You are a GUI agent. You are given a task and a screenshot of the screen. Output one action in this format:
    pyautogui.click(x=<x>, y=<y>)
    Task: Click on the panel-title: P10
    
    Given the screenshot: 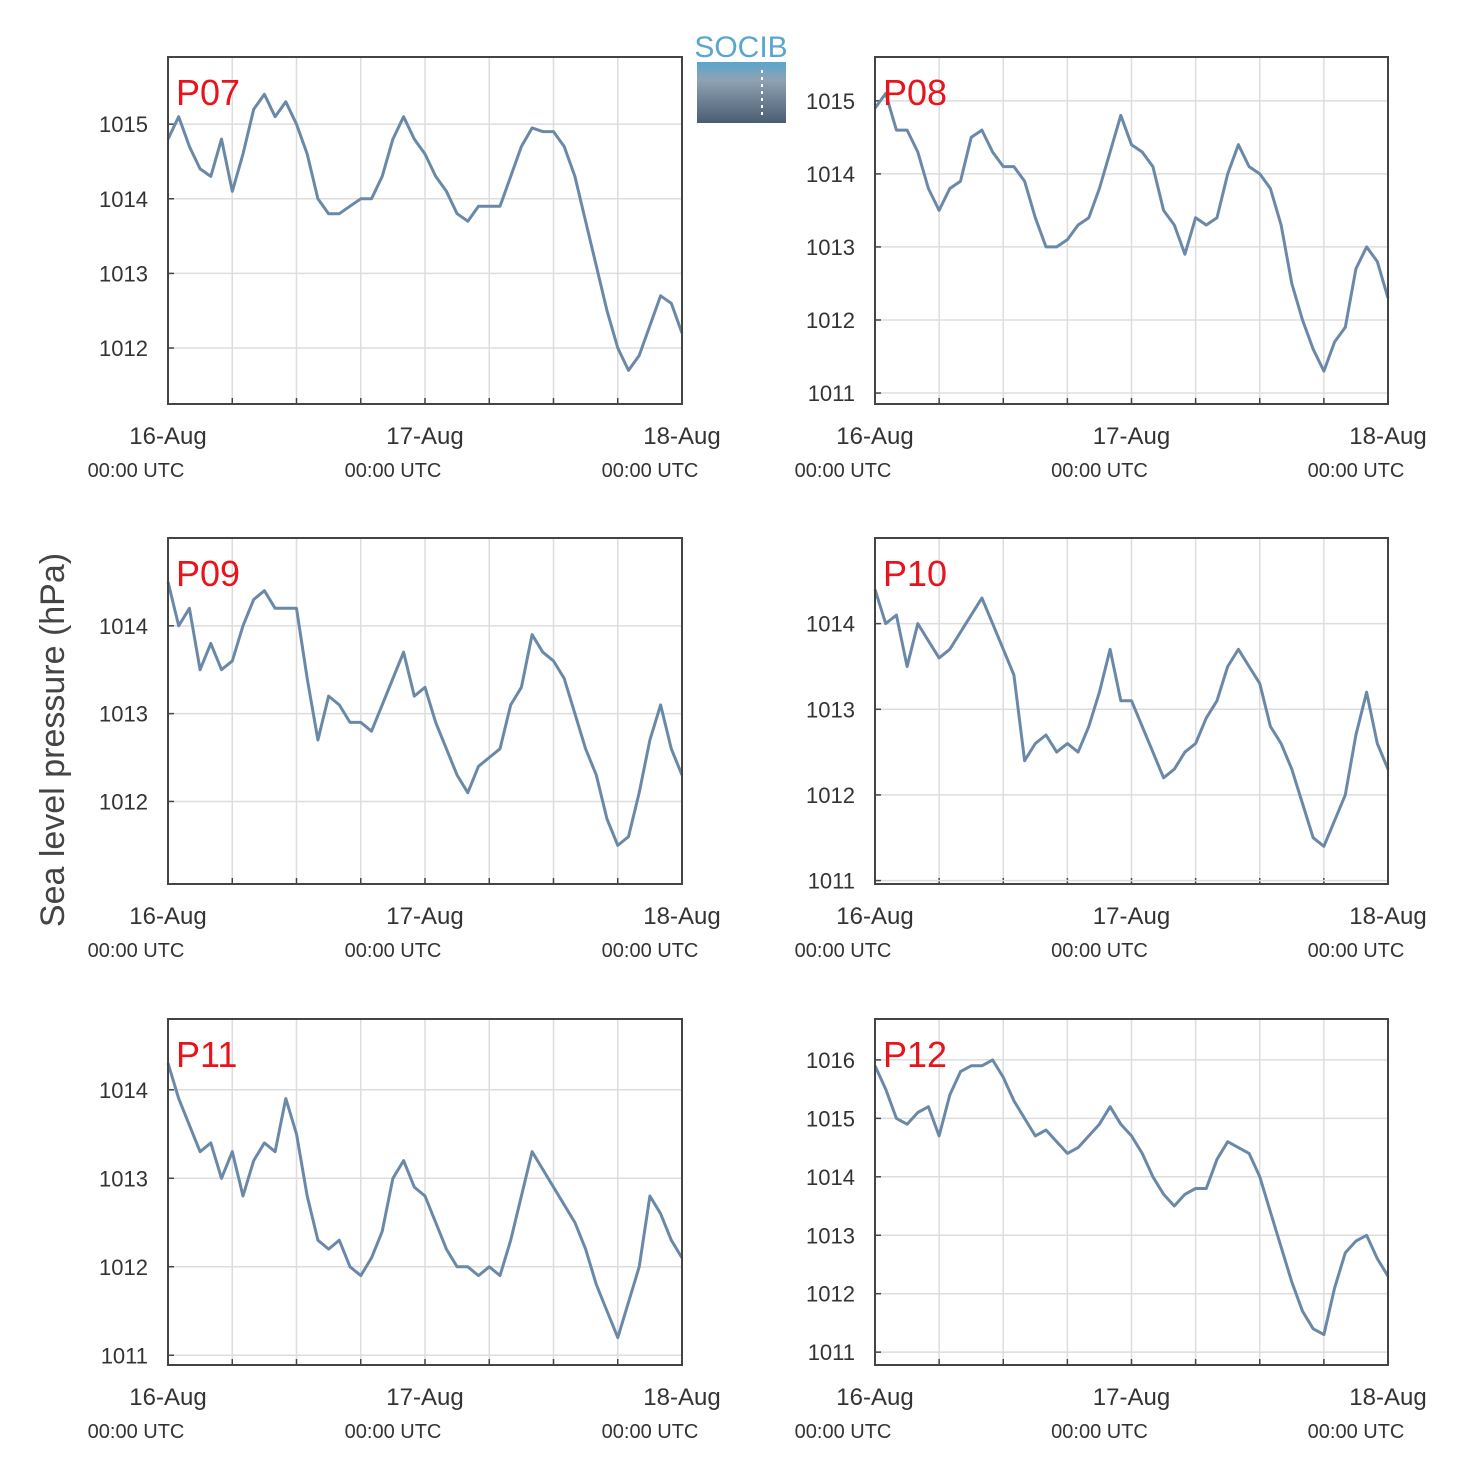 What is the action you would take?
    pyautogui.click(x=915, y=573)
    